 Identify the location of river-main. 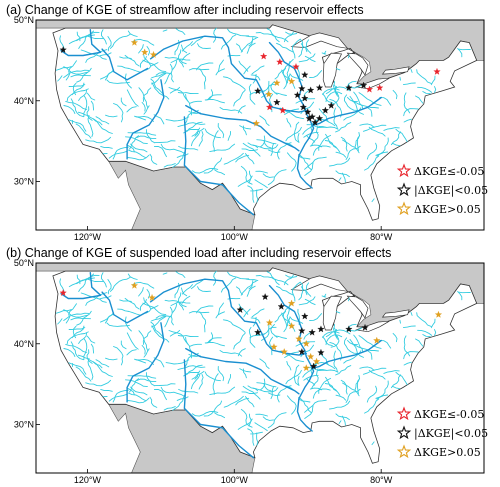
(145, 362).